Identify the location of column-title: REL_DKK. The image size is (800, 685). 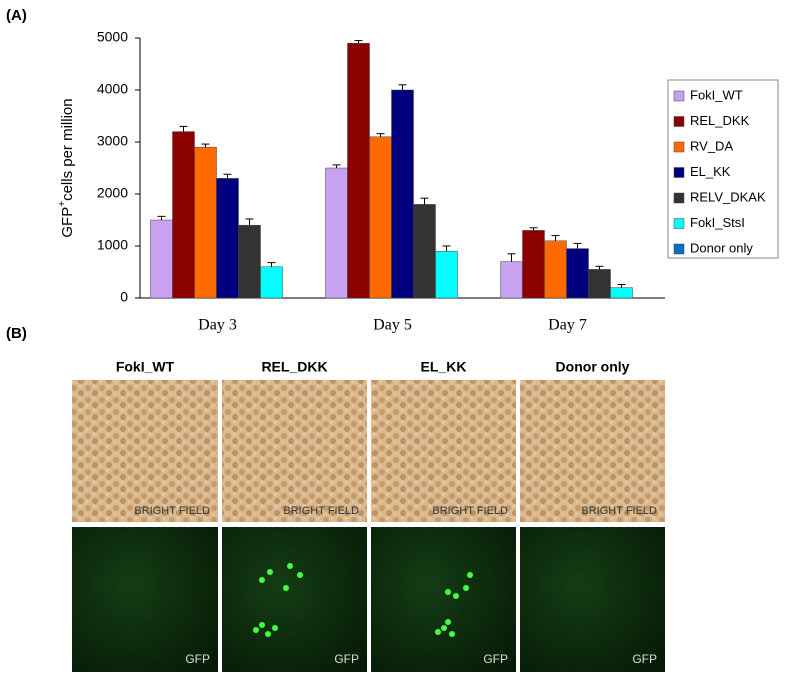
(294, 367).